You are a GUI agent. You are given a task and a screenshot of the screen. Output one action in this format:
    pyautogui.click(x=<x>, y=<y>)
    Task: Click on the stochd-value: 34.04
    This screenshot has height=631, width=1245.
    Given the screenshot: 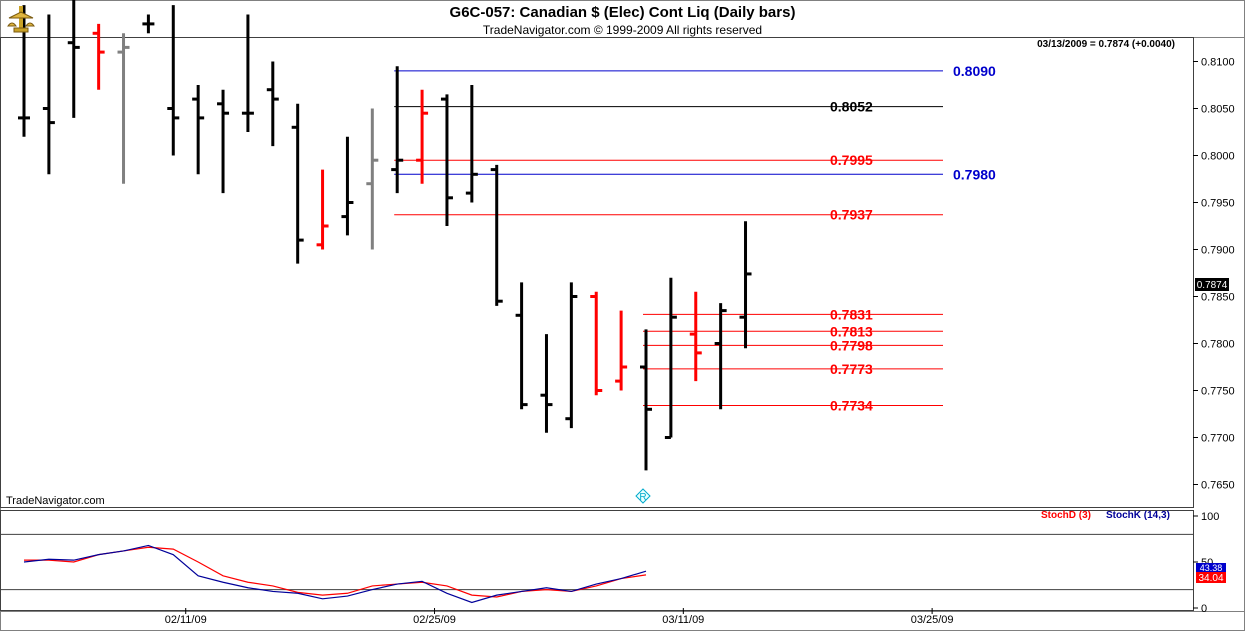 What is the action you would take?
    pyautogui.click(x=1210, y=578)
    